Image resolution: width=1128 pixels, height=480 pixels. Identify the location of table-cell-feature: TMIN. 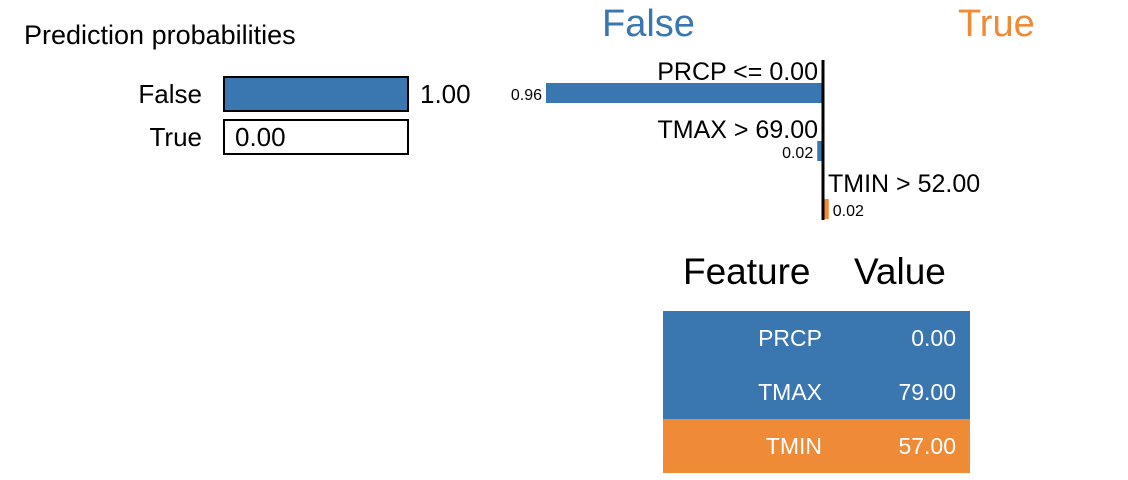
(793, 446).